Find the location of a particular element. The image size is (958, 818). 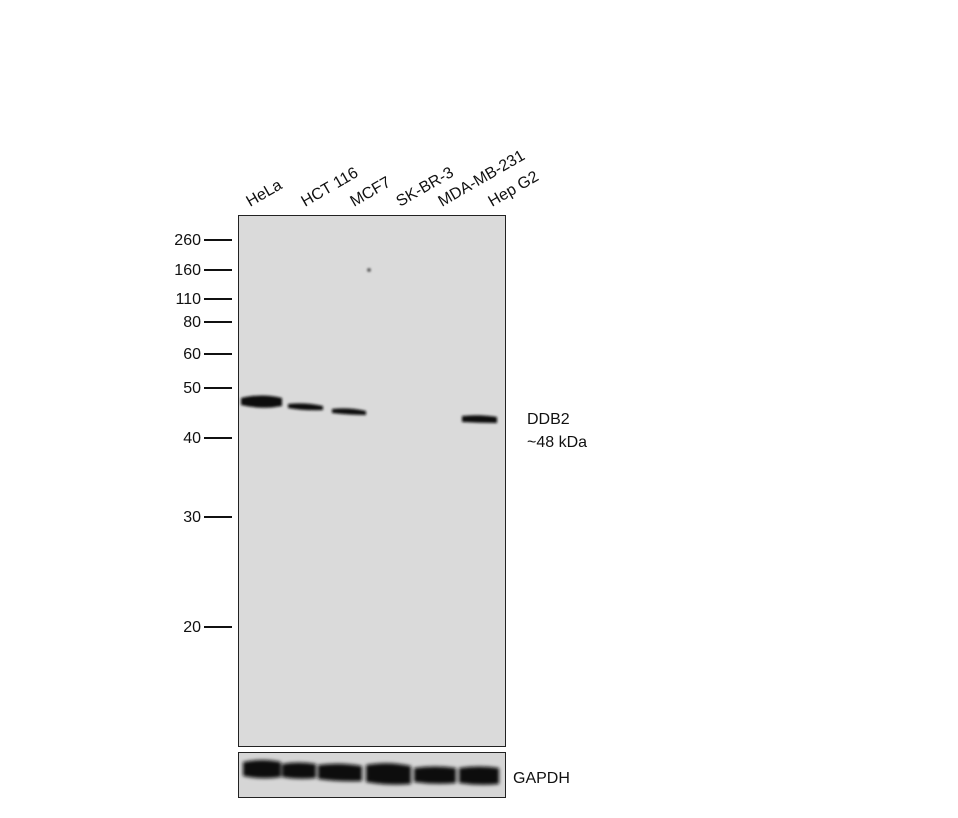

marker-label: 110 is located at coordinates (188, 299).